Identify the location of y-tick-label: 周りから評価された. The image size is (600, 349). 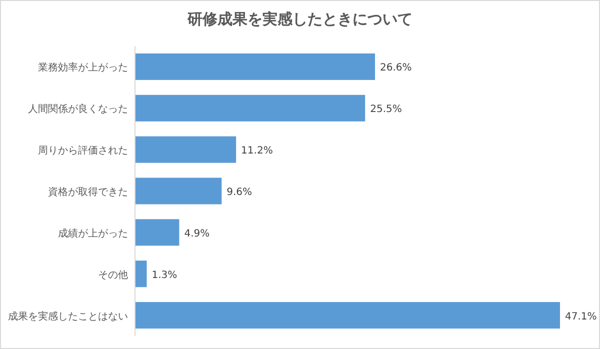
(83, 150).